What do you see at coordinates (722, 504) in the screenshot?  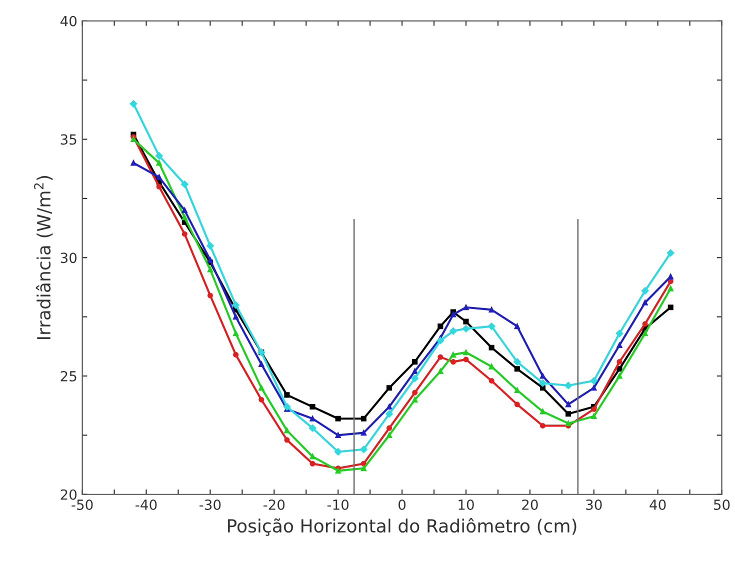 I see `x-tick-label: 50` at bounding box center [722, 504].